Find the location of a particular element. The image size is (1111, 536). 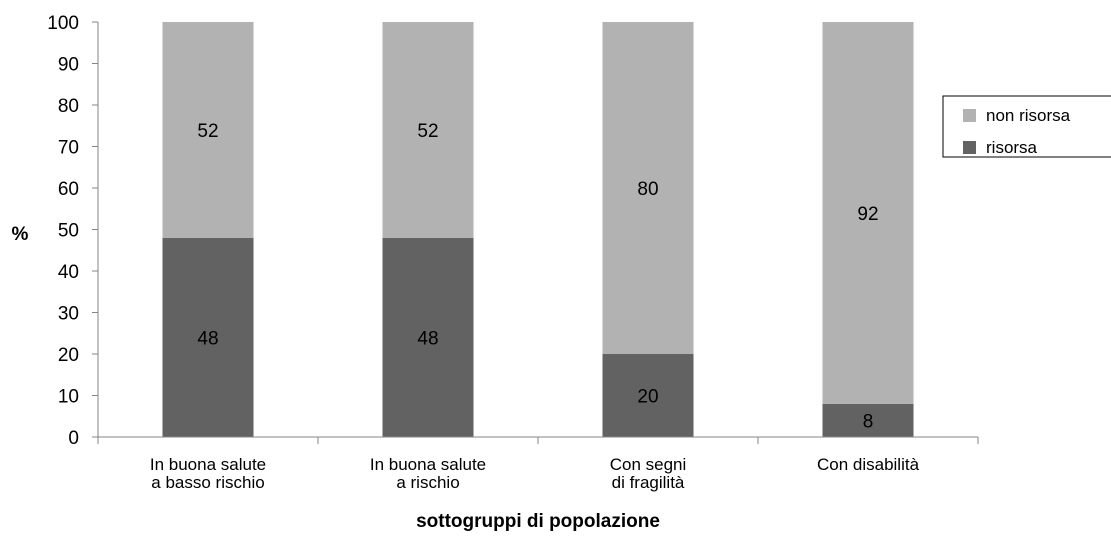

x-tick-label-1: In buona salute a rischio is located at coordinates (428, 473).